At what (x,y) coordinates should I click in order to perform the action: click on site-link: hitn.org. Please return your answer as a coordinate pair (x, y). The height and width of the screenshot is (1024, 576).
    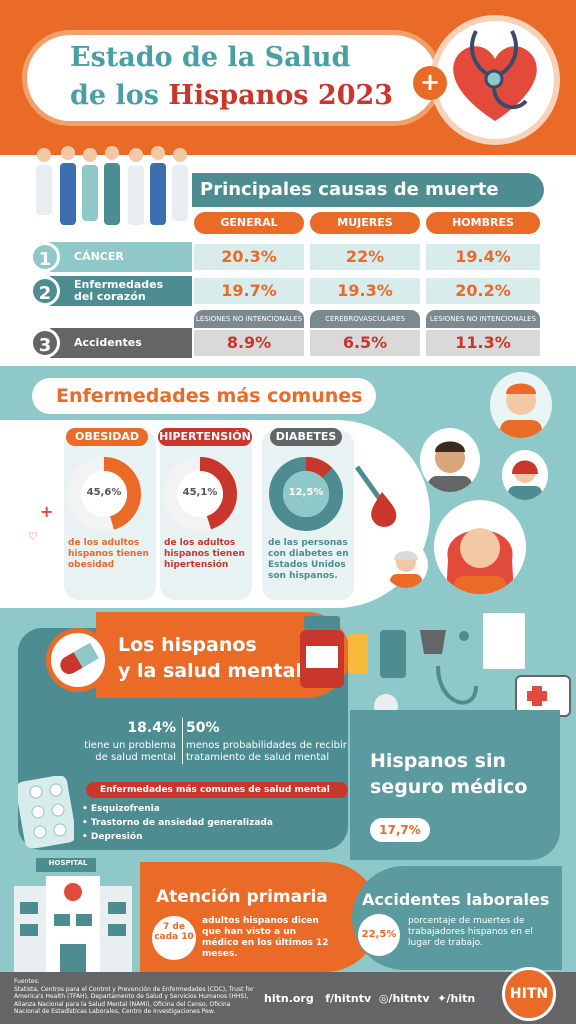
    Looking at the image, I should click on (289, 998).